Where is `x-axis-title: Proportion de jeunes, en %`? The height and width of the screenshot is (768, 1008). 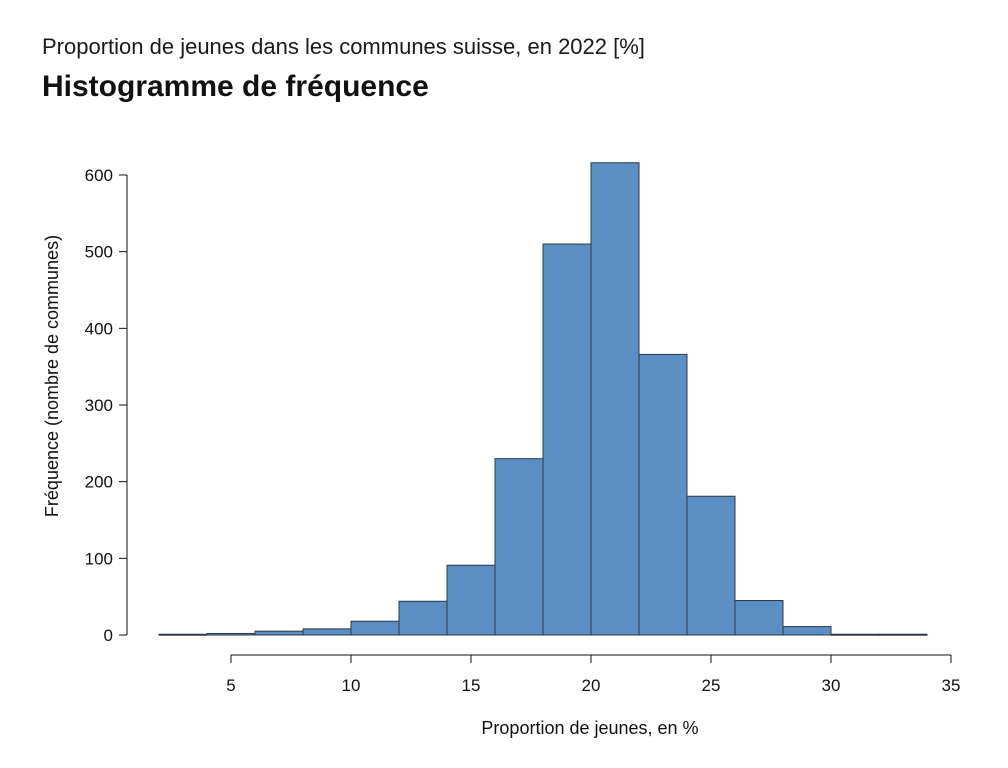 x-axis-title: Proportion de jeunes, en % is located at coordinates (589, 728).